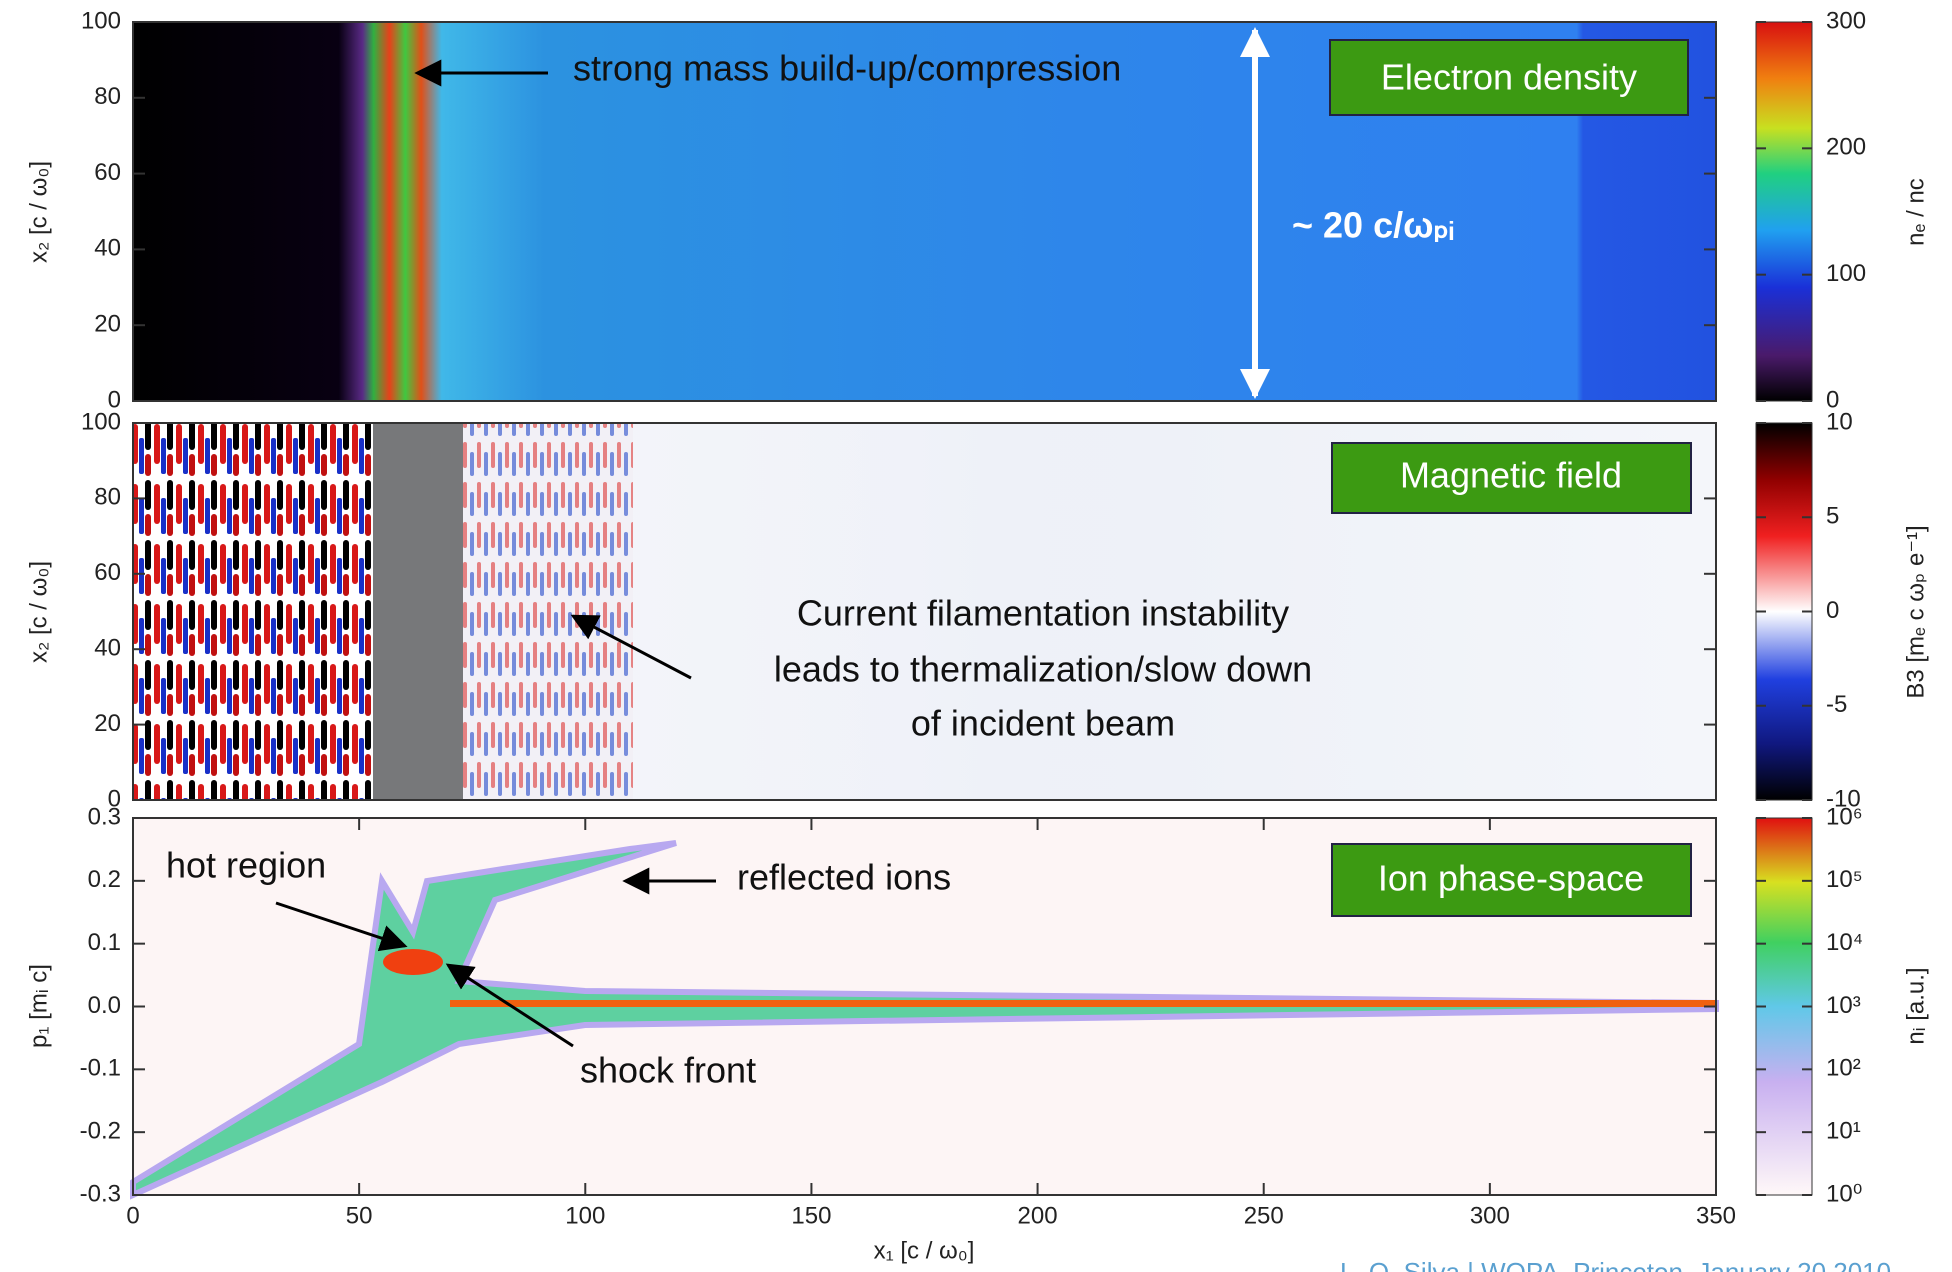 This screenshot has width=1952, height=1272. Describe the element at coordinates (1716, 1215) in the screenshot. I see `x-tick-label: 350` at that location.